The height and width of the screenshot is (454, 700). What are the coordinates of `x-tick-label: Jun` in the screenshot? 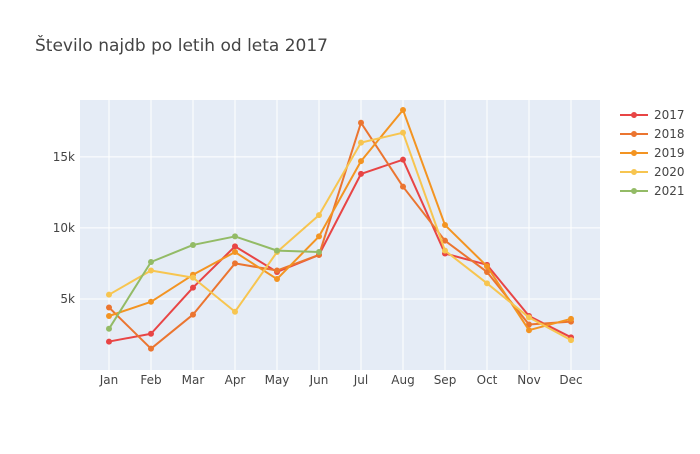 It's located at (319, 380).